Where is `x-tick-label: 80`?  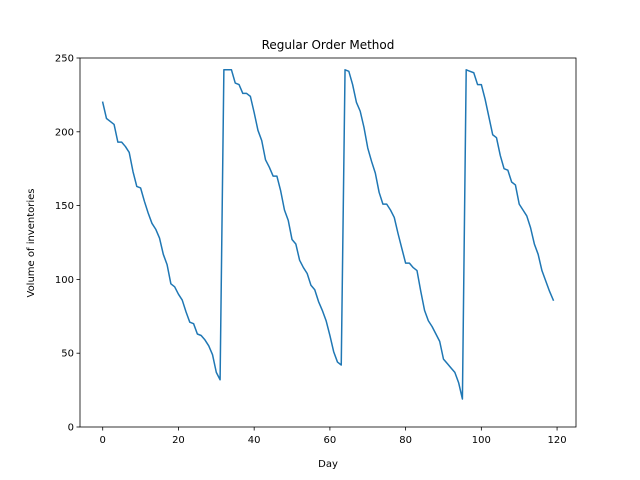 x-tick-label: 80 is located at coordinates (405, 440).